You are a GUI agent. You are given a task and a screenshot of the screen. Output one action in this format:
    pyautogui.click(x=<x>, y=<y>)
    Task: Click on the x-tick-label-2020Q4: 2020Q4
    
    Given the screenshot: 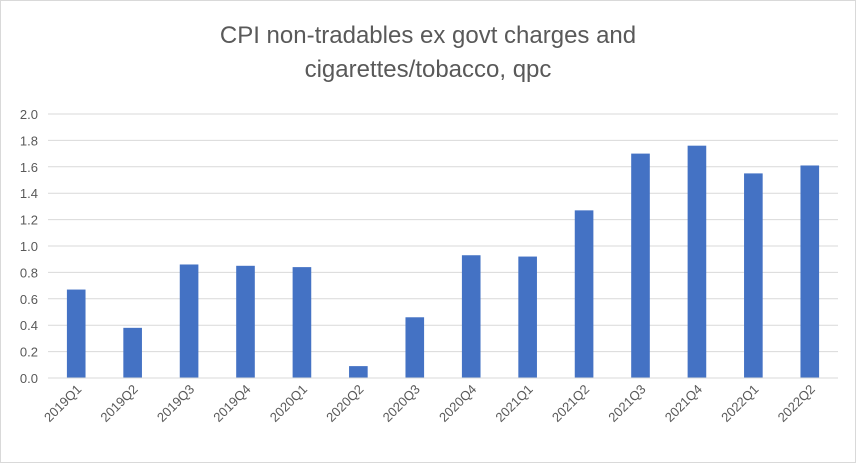 What is the action you would take?
    pyautogui.click(x=457, y=403)
    